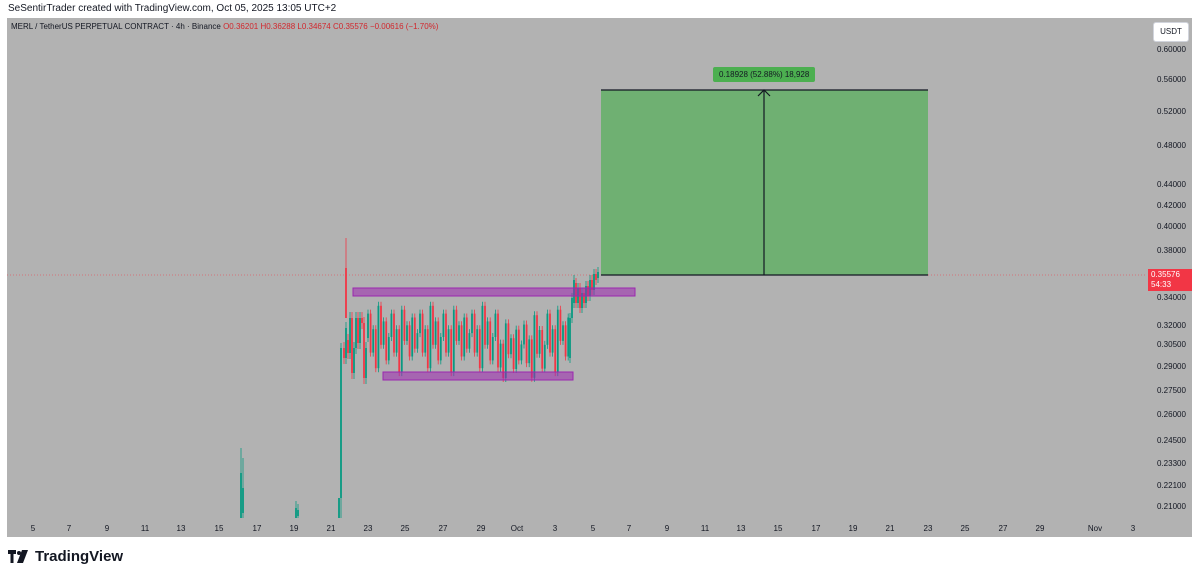 The height and width of the screenshot is (577, 1199). Describe the element at coordinates (853, 528) in the screenshot. I see `time-tick: 19` at that location.